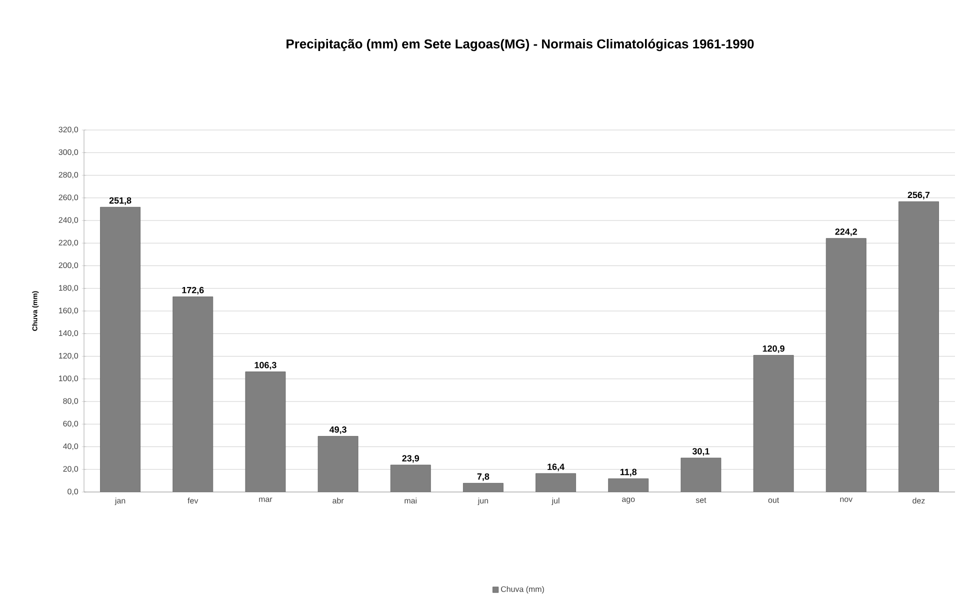 Image resolution: width=965 pixels, height=608 pixels. I want to click on data-label: 224,2, so click(846, 232).